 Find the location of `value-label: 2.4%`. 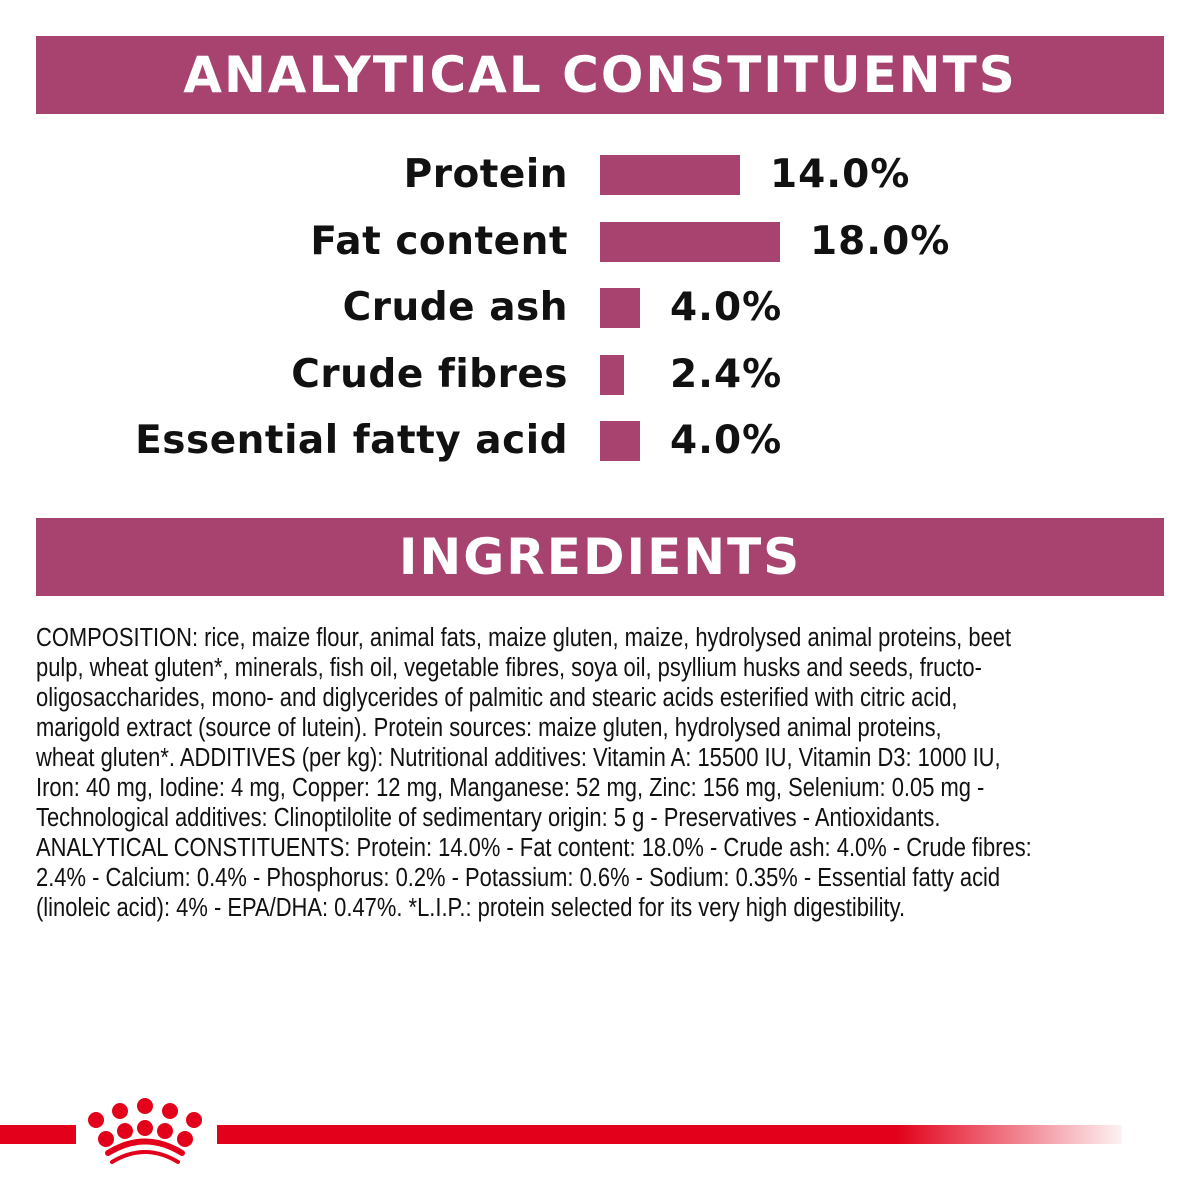

value-label: 2.4% is located at coordinates (726, 374).